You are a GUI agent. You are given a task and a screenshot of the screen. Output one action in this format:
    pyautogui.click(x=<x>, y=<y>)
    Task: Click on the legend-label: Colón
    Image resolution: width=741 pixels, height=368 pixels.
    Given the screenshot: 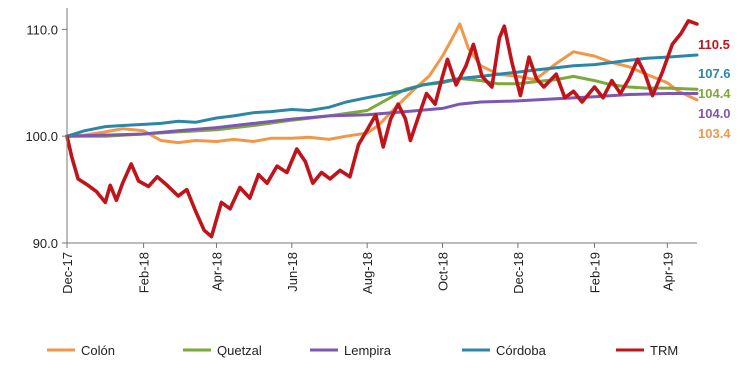 What is the action you would take?
    pyautogui.click(x=98, y=350)
    